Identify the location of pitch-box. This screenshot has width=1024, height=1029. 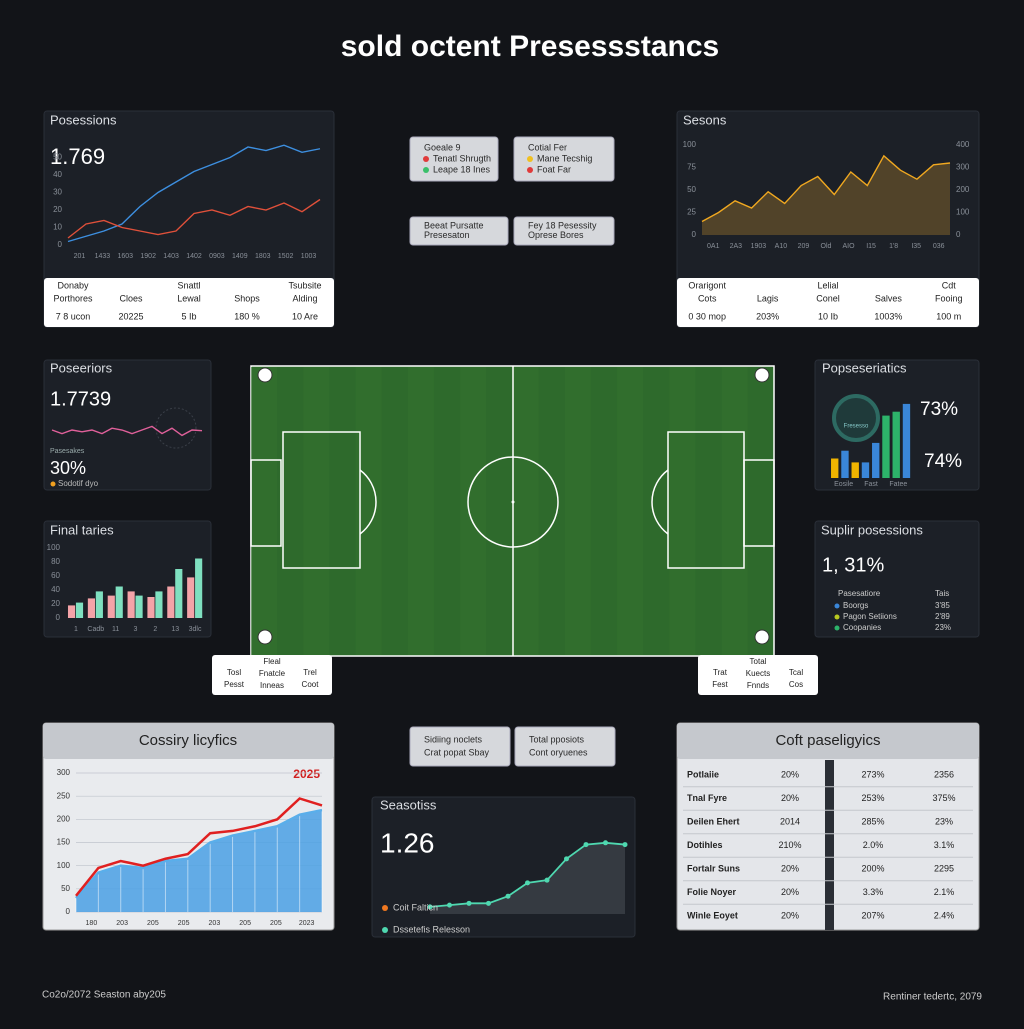
(758, 675).